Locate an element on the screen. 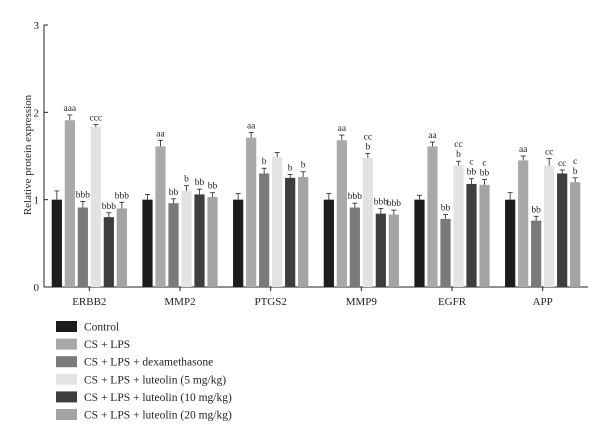 Image resolution: width=600 pixels, height=447 pixels. category-label: MMP9 is located at coordinates (362, 302).